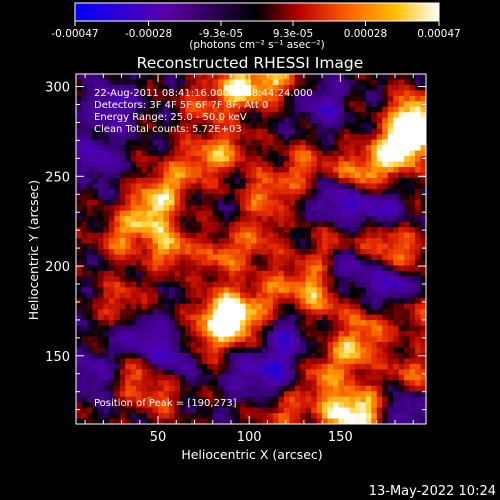 Image resolution: width=500 pixels, height=500 pixels. What do you see at coordinates (181, 105) in the screenshot?
I see `annotation-detectors: Detectors: 3F 4F 5F 6F 7F 8F, Att 0` at bounding box center [181, 105].